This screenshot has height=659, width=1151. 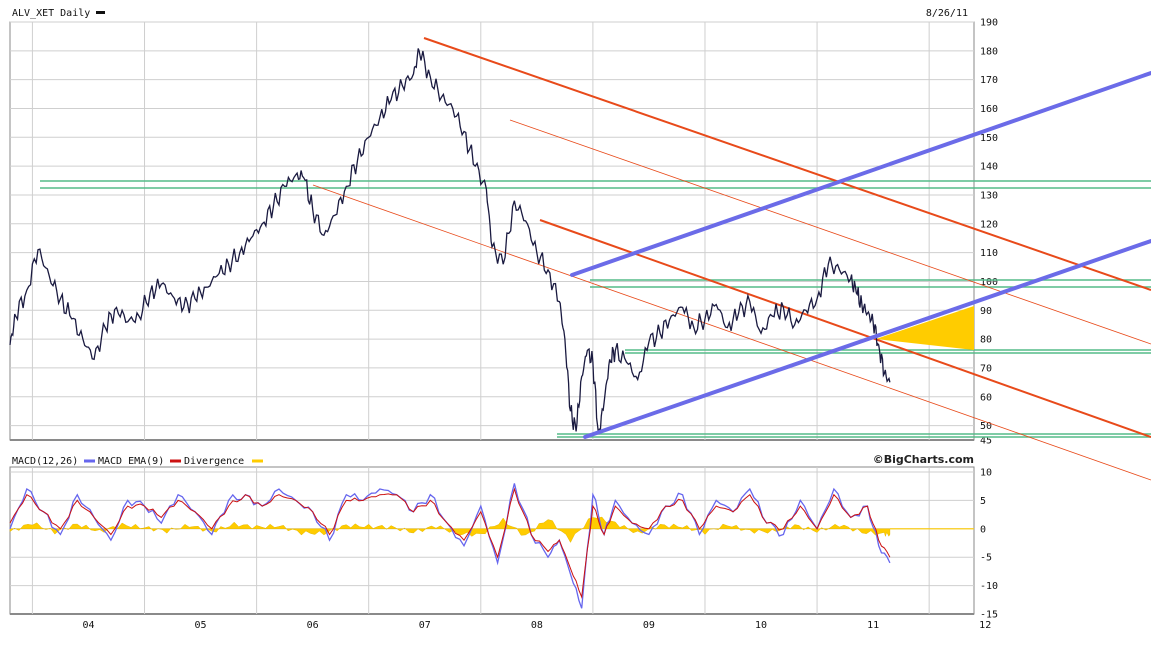 I want to click on x-tick-label: 11, so click(x=873, y=625).